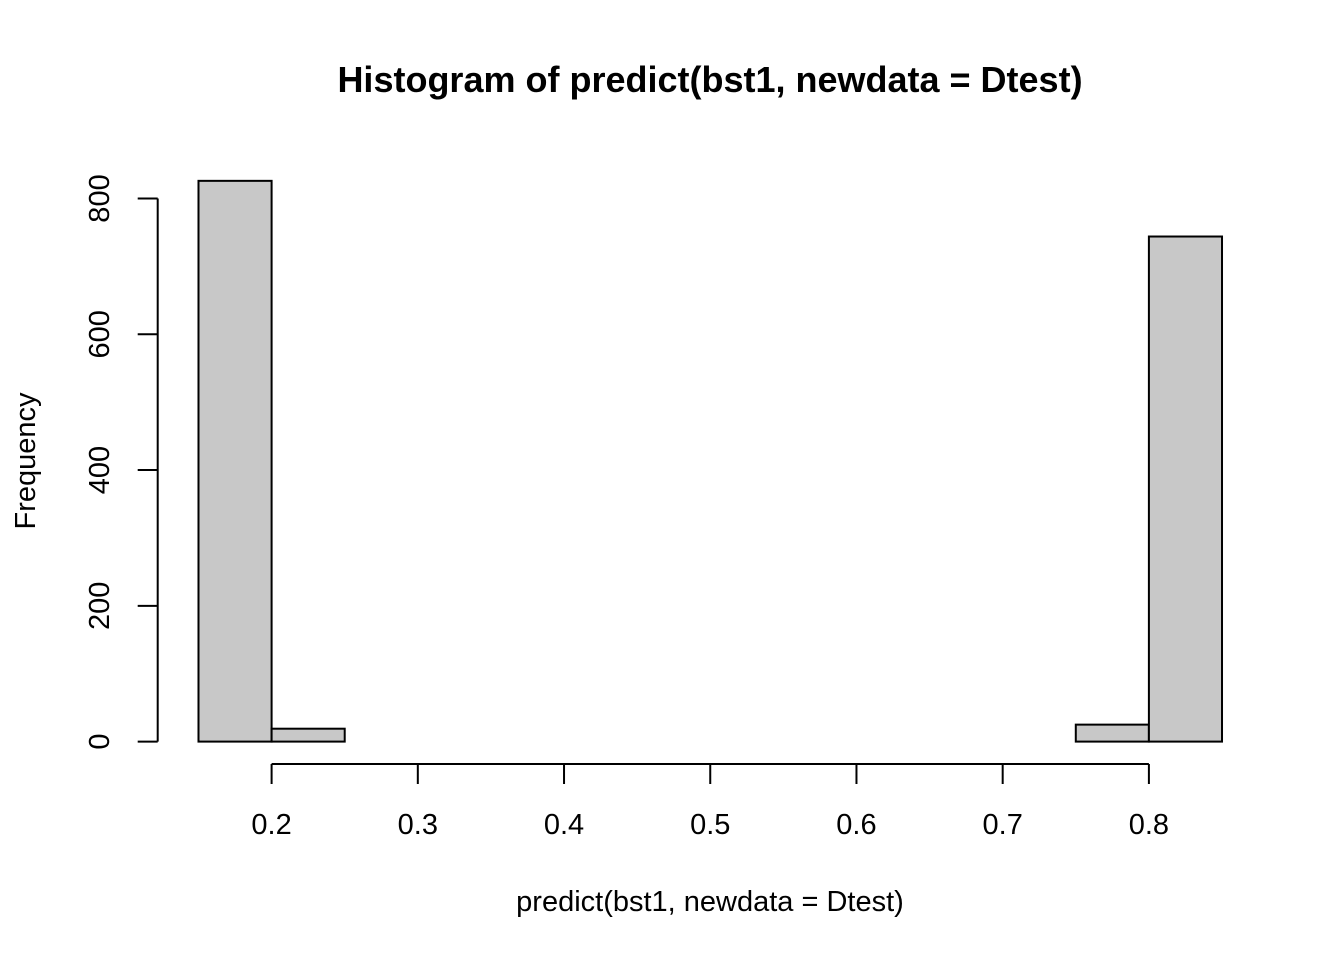 Image resolution: width=1344 pixels, height=960 pixels. I want to click on x-tick-label: 0.8, so click(1149, 825).